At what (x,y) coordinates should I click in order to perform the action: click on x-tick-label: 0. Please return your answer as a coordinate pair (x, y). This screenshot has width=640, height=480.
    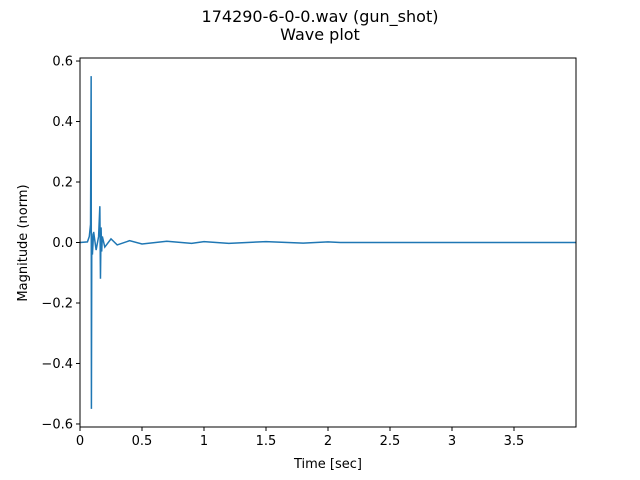
    Looking at the image, I should click on (80, 441).